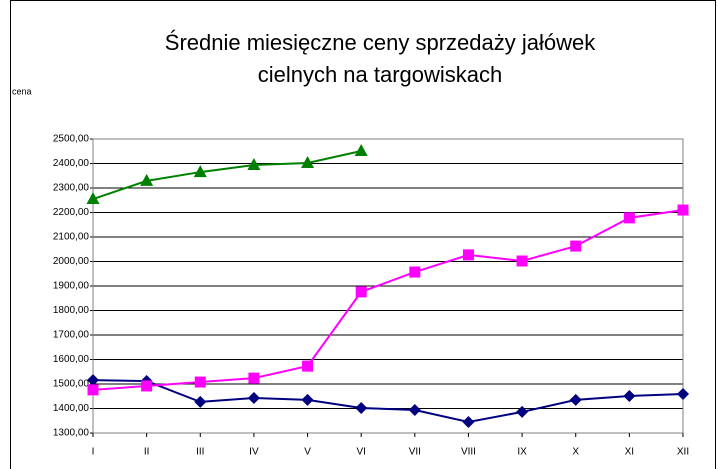 This screenshot has height=469, width=717. Describe the element at coordinates (360, 452) in the screenshot. I see `x-tick-label: VI` at that location.